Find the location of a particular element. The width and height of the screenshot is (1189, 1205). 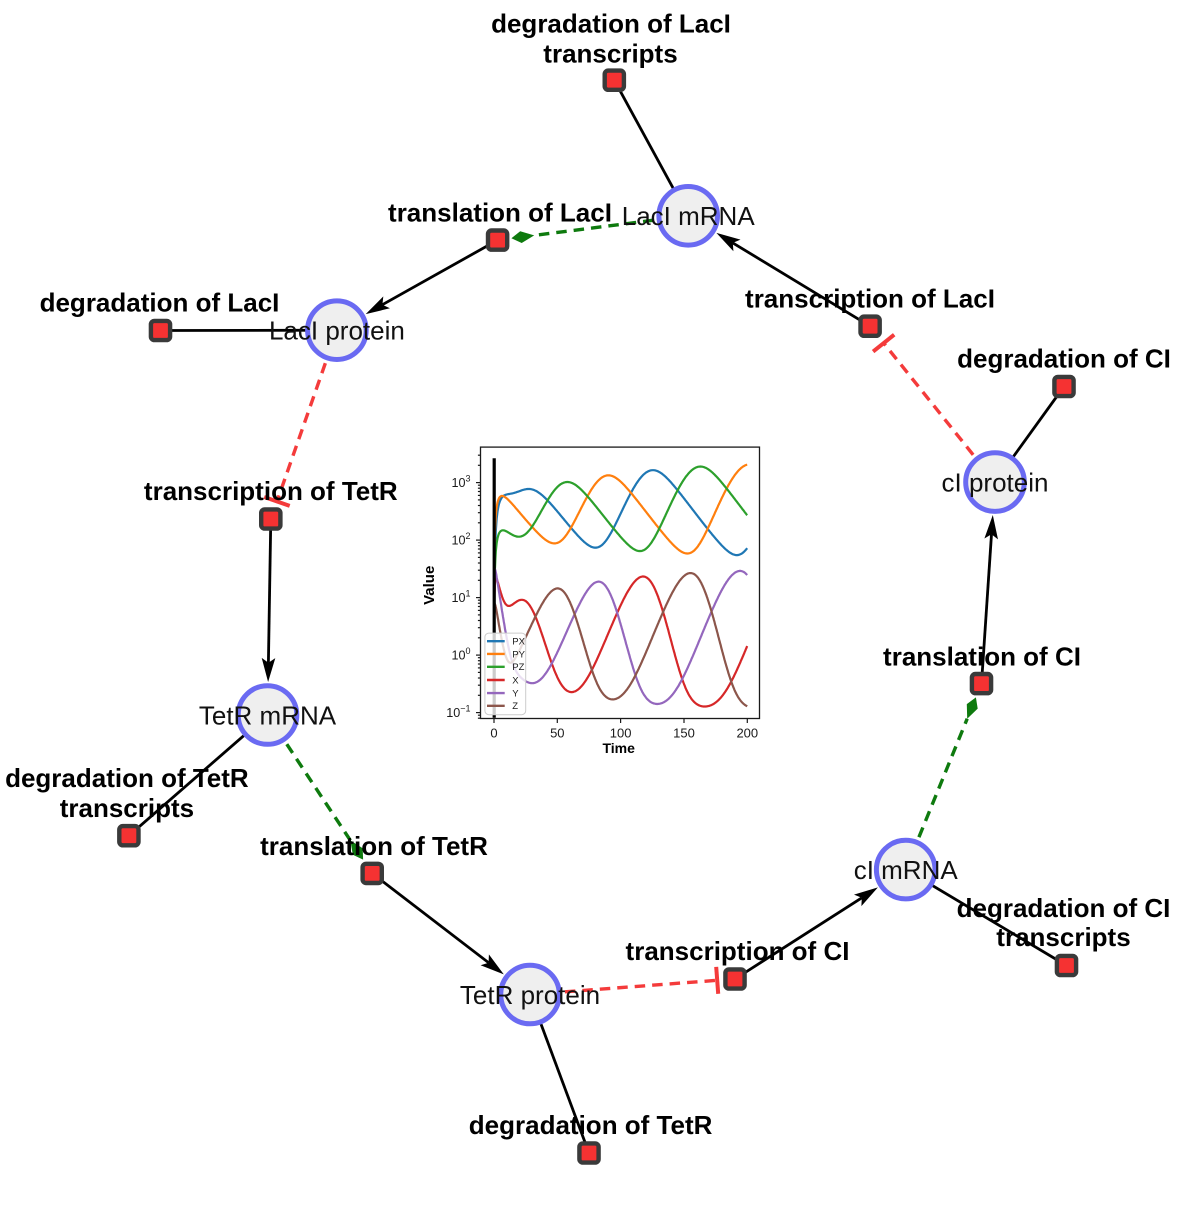

svg-text: cI mRNA is located at coordinates (906, 870).